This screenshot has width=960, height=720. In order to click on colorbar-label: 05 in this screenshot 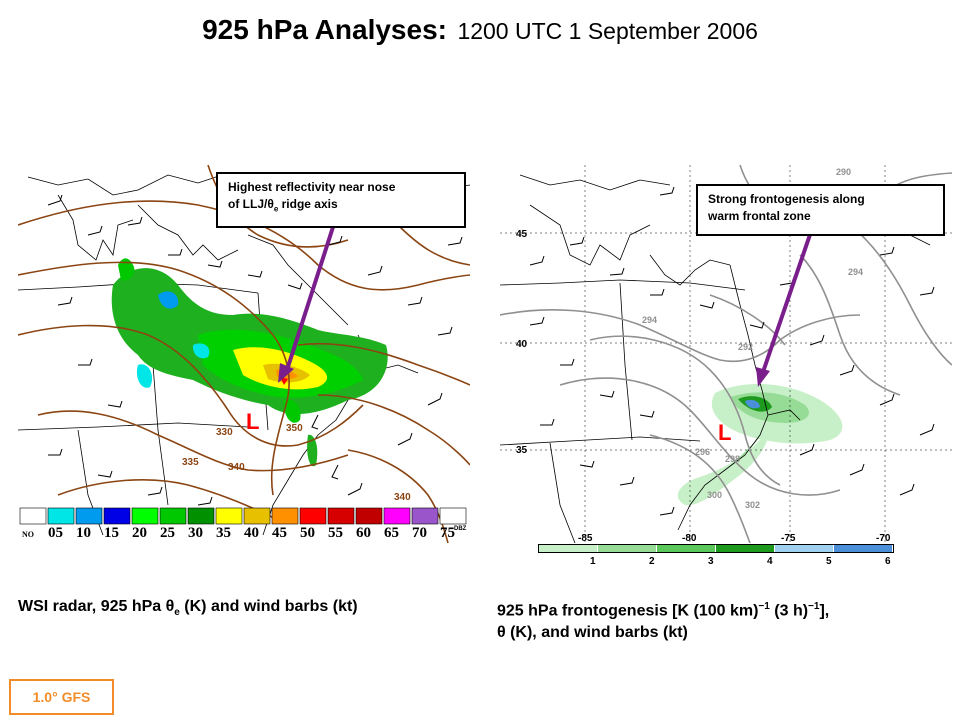, I will do `click(55, 533)`.